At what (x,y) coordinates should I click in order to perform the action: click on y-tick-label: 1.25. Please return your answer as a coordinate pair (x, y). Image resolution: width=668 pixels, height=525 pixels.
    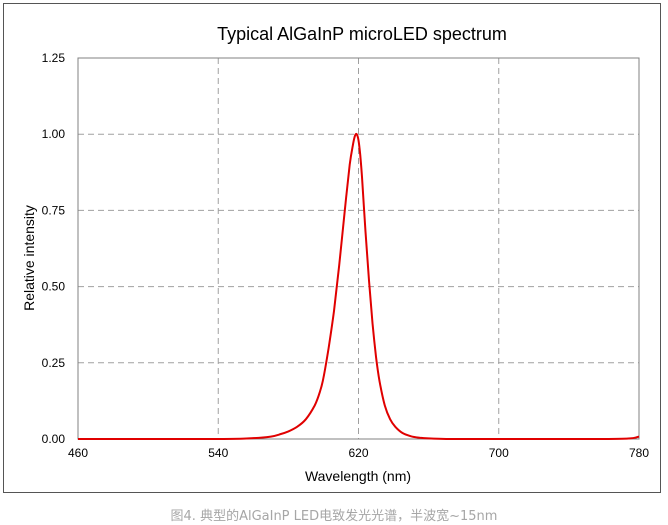
    Looking at the image, I should click on (54, 58).